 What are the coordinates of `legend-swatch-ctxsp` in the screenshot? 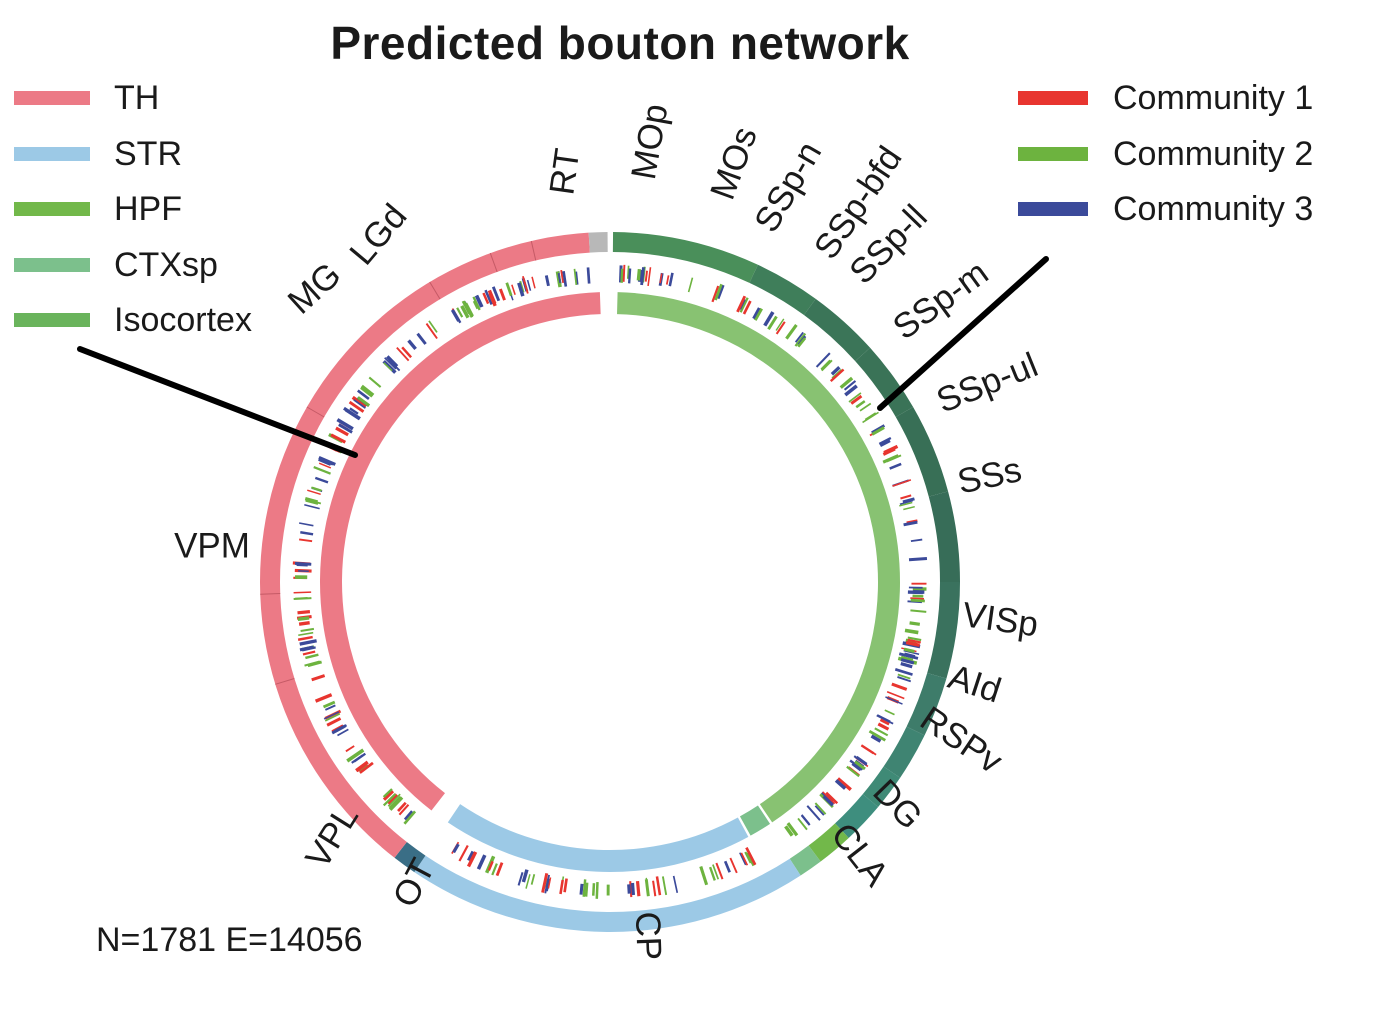 It's located at (52, 264).